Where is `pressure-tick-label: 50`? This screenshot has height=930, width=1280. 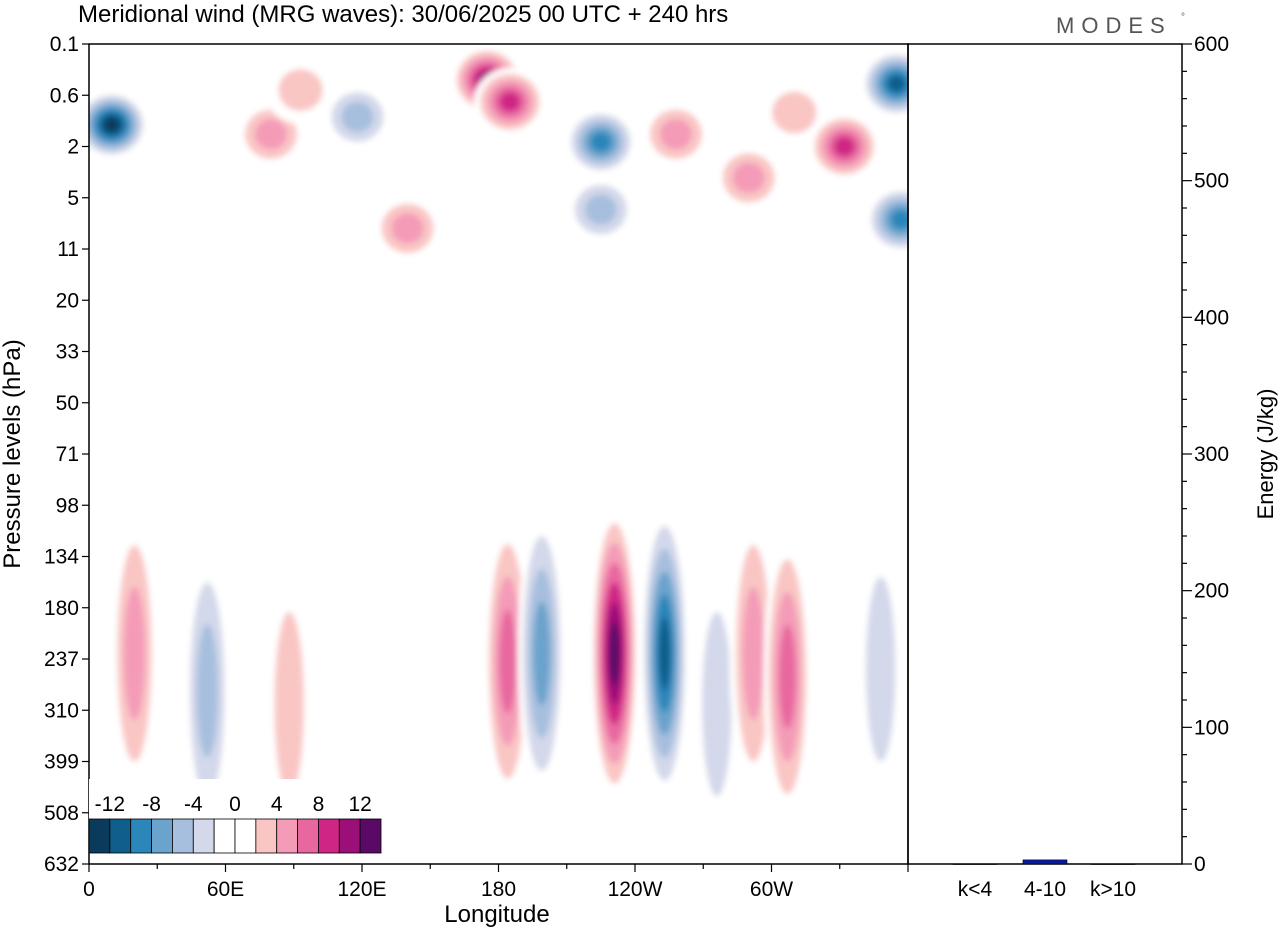 pressure-tick-label: 50 is located at coordinates (67, 403).